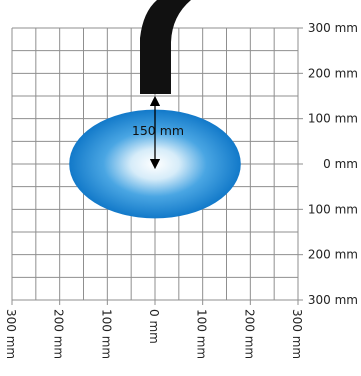  I want to click on right-axis-labels: 300 mm 200 mm 100 mm 0 mm 100 mm 200 mm 300 mm, so click(333, 164).